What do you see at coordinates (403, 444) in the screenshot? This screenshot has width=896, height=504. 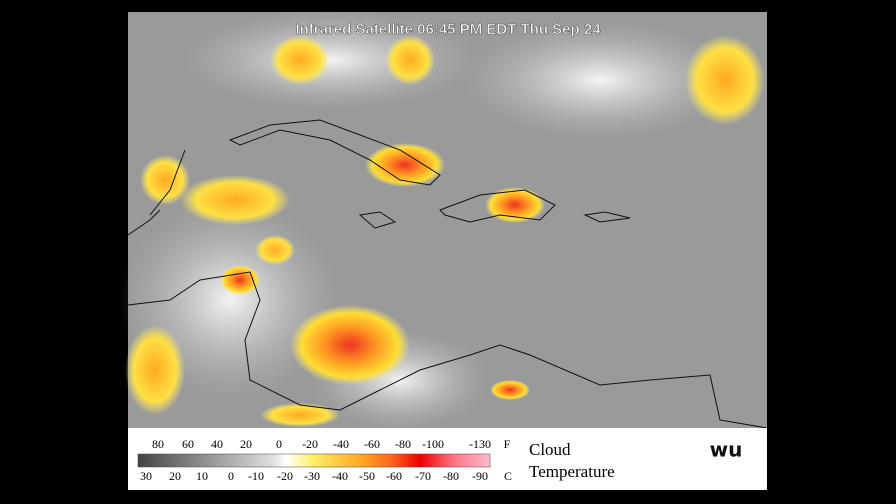 I see `fahrenheit-label: -80` at bounding box center [403, 444].